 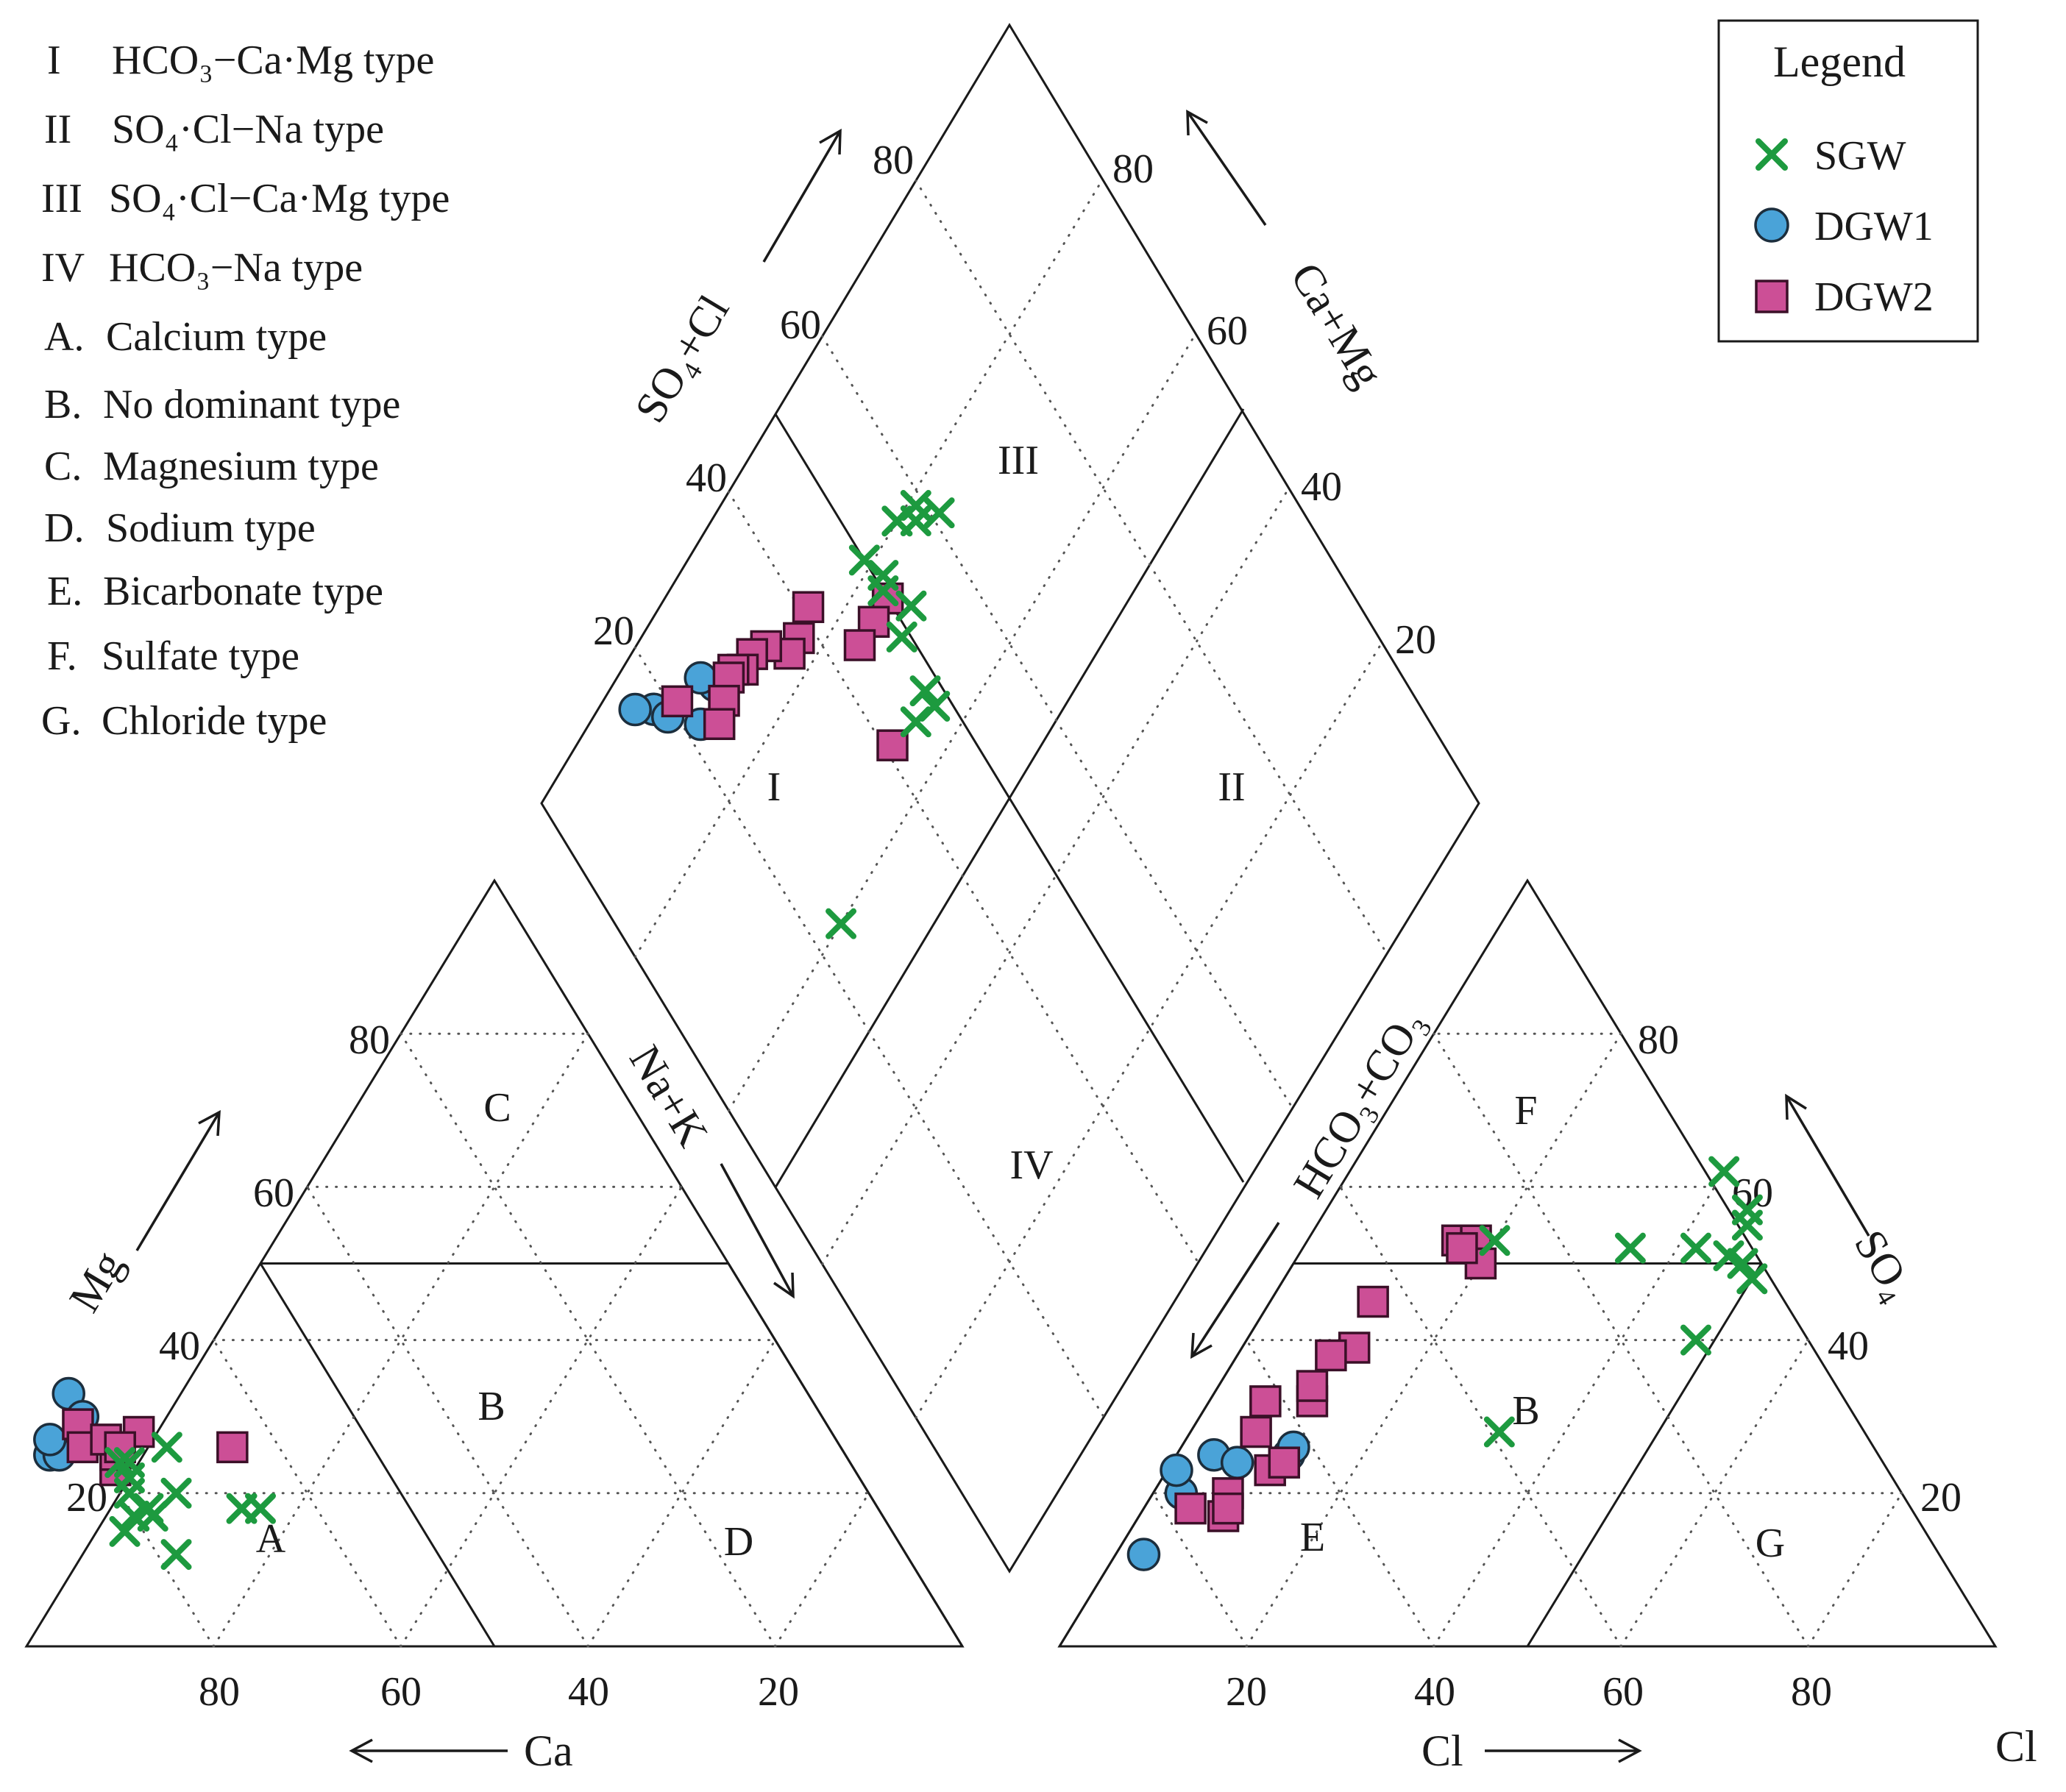 I want to click on ca-axis-label: Ca, so click(x=548, y=1751).